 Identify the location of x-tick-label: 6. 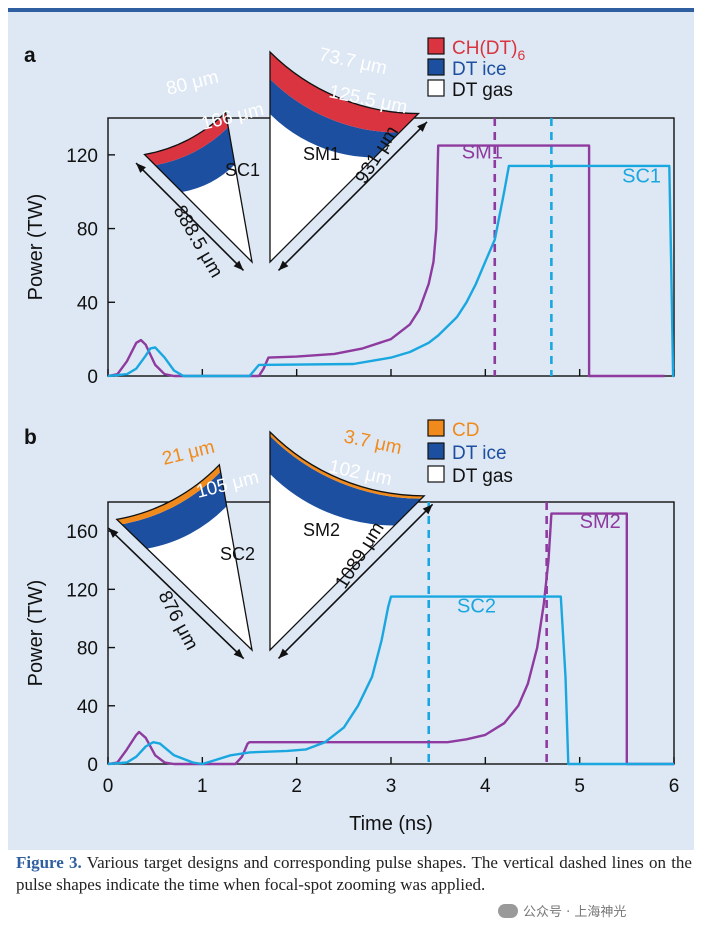
(674, 786).